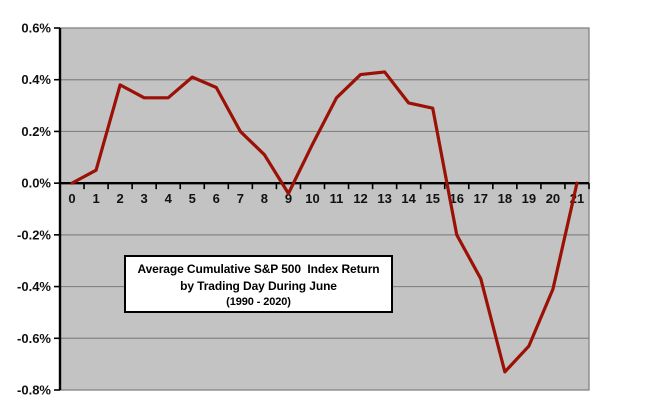  What do you see at coordinates (505, 198) in the screenshot?
I see `x-axis-label: 18` at bounding box center [505, 198].